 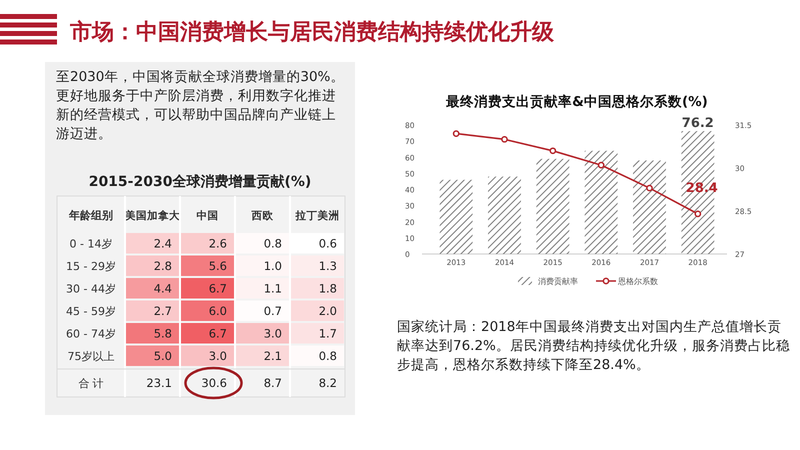 I want to click on data-label: 2.0, so click(x=327, y=311).